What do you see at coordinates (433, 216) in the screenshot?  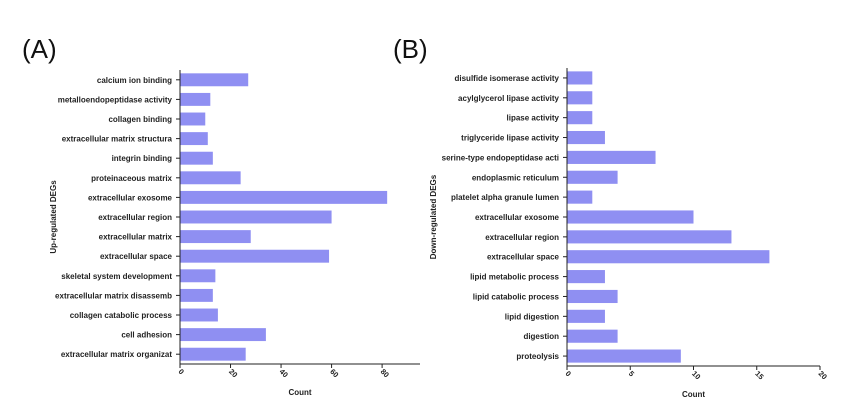 I see `panel-b-y-axis-title: Down-regulated DEGs` at bounding box center [433, 216].